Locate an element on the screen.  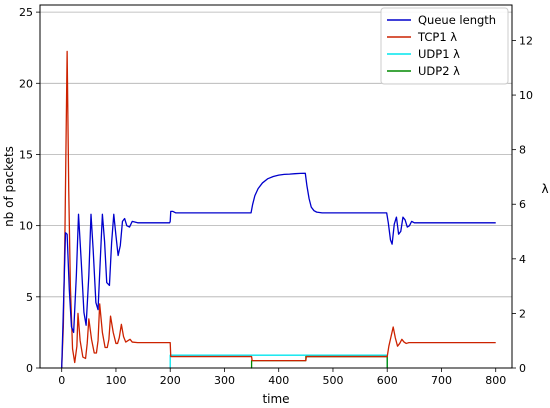
y-right-tick-label-3: 6 is located at coordinates (522, 204).